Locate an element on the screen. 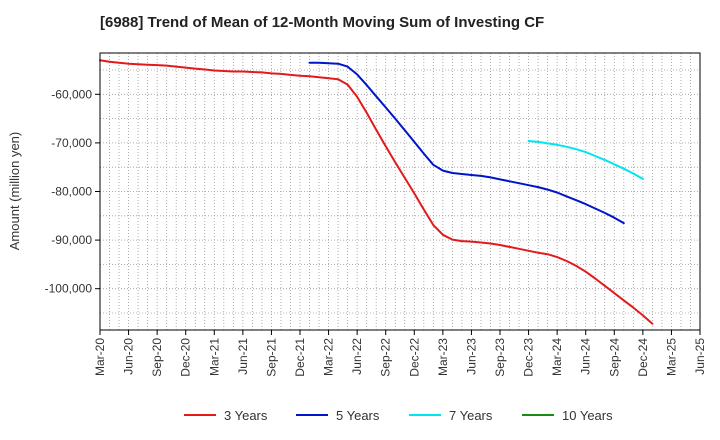  legend-label-7-years: 7 Years is located at coordinates (471, 415).